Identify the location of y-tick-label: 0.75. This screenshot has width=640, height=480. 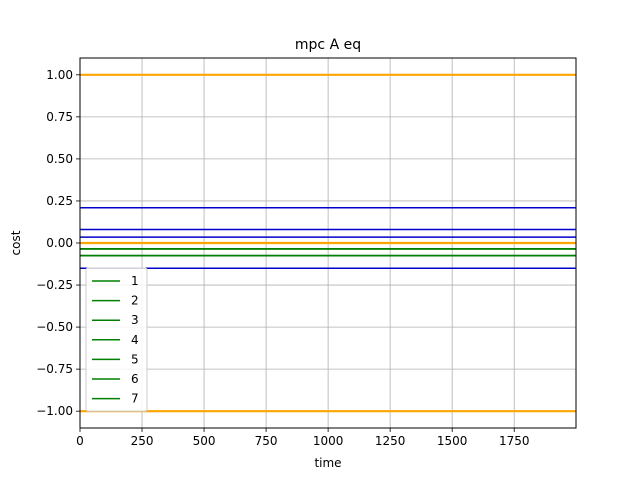
(59, 117).